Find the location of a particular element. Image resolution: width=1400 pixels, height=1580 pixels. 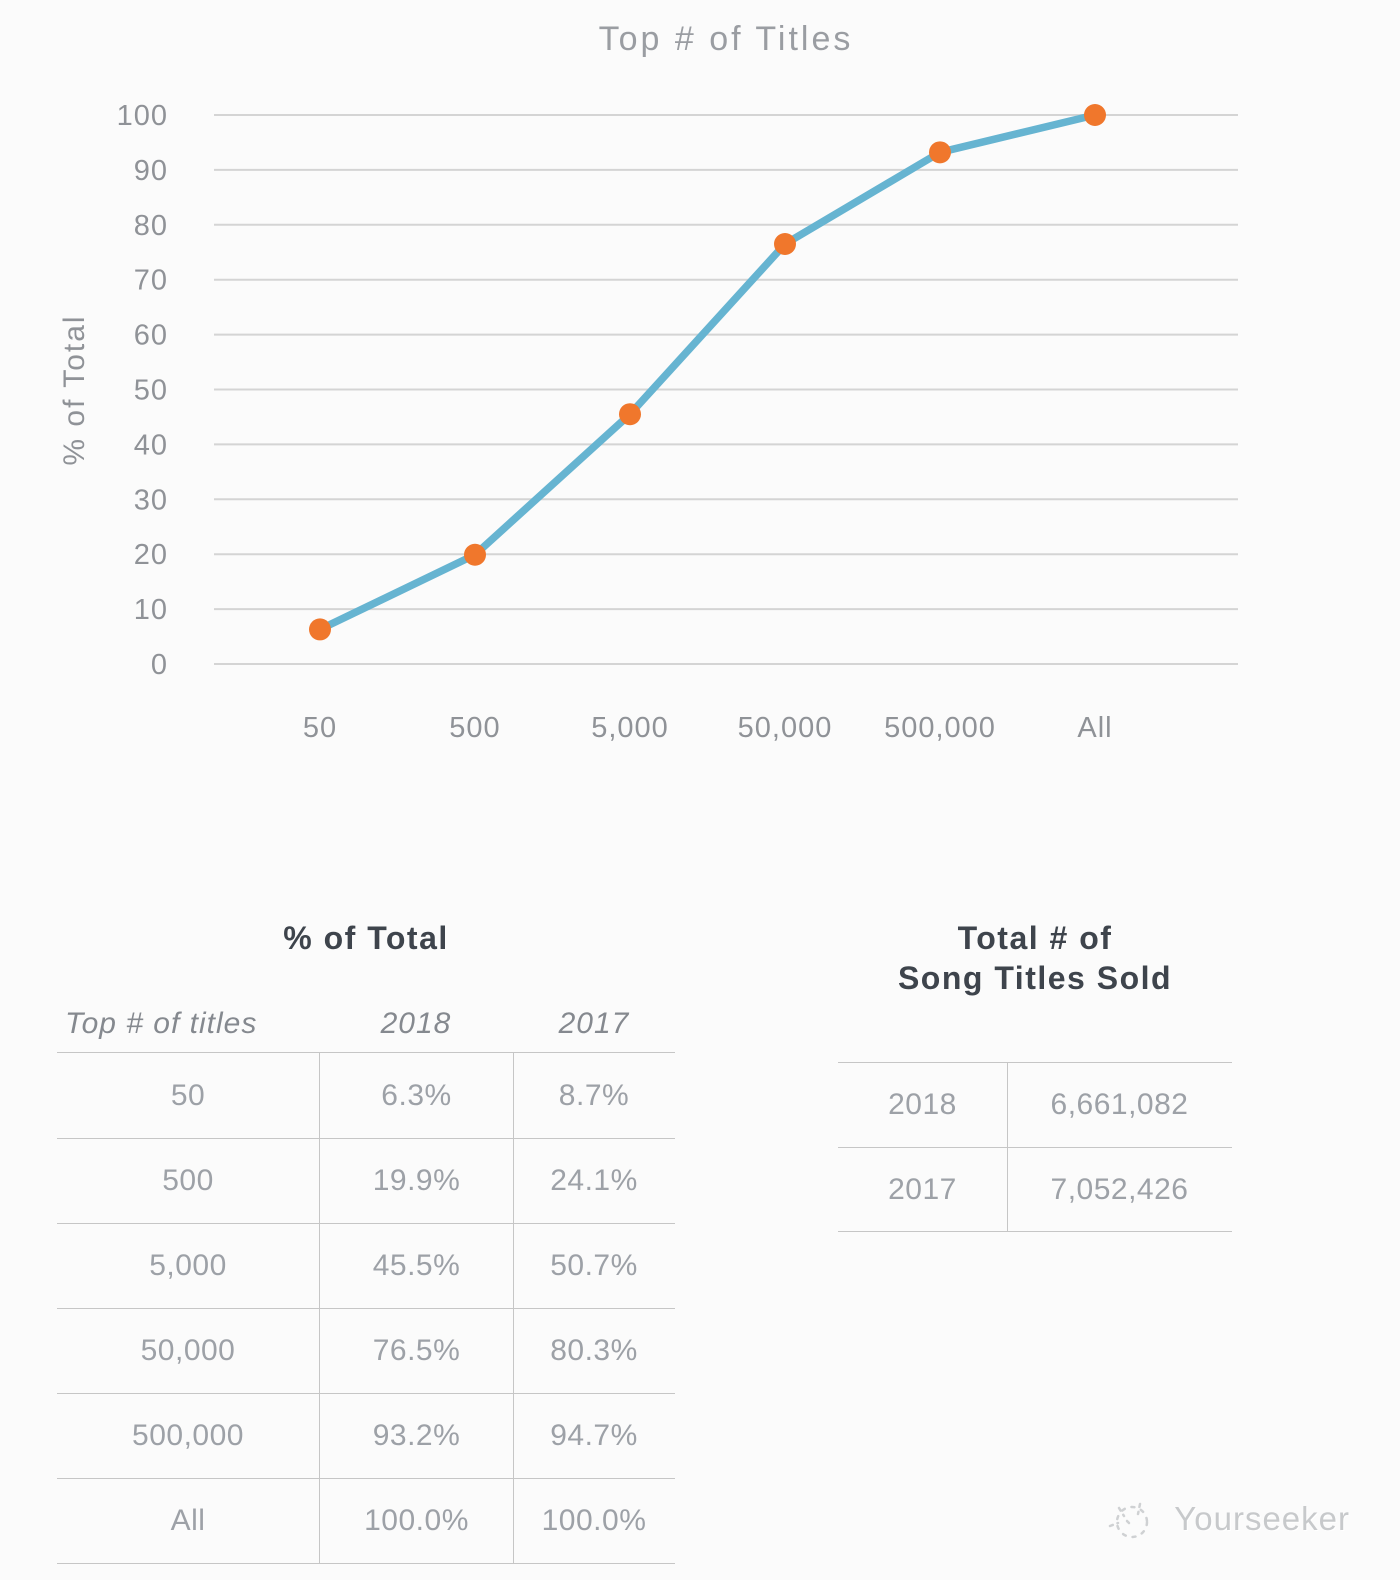

y-tick-label: 100 is located at coordinates (142, 116).